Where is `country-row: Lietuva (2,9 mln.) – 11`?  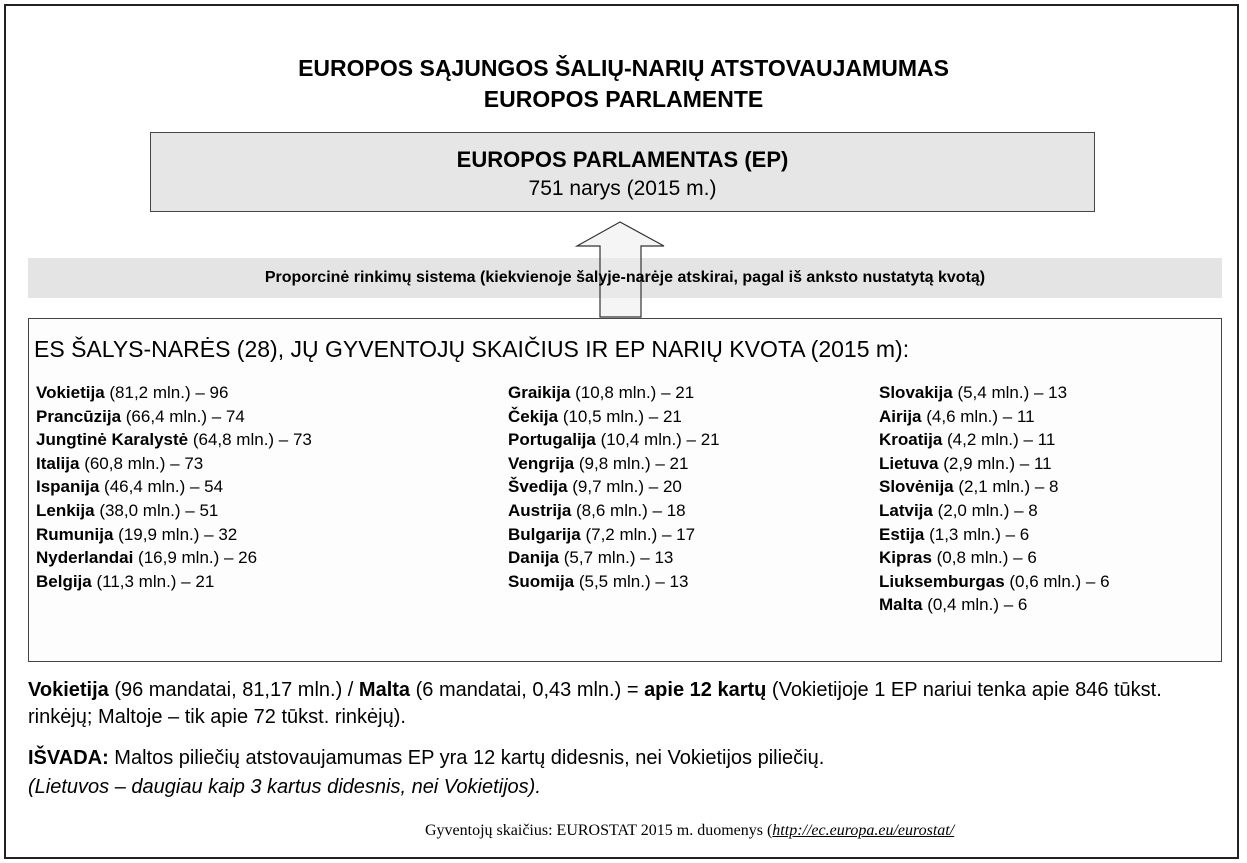 country-row: Lietuva (2,9 mln.) – 11 is located at coordinates (994, 464).